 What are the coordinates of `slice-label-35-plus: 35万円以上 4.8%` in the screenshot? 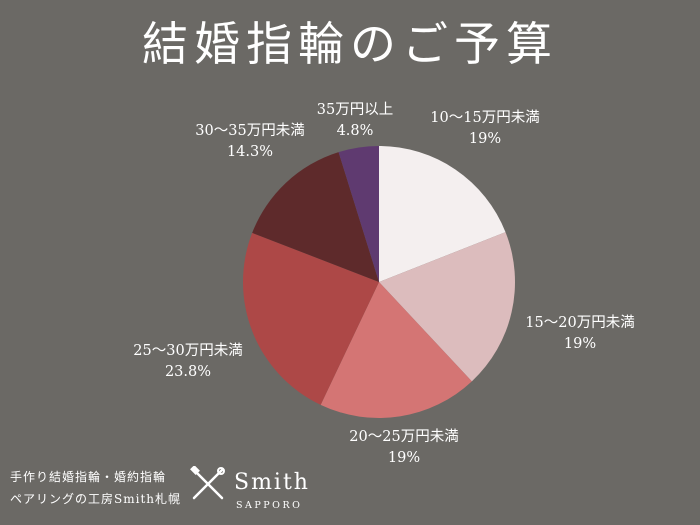 It's located at (355, 121).